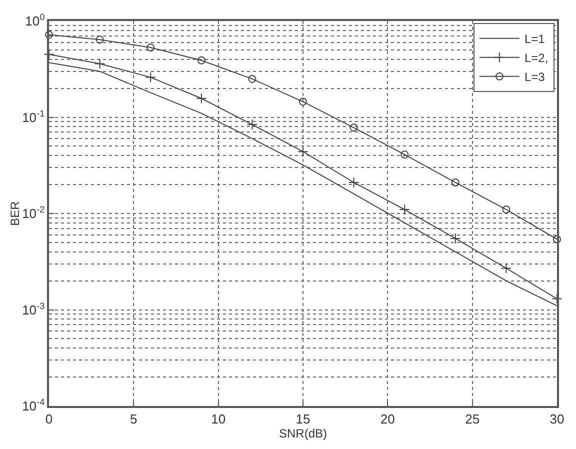 The image size is (576, 449). What do you see at coordinates (49, 418) in the screenshot?
I see `x-tick-label: 0` at bounding box center [49, 418].